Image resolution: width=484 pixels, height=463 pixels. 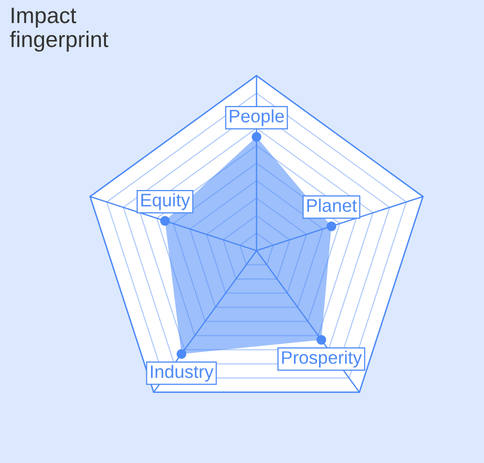 What do you see at coordinates (322, 359) in the screenshot?
I see `spoke-label: Prosperity` at bounding box center [322, 359].